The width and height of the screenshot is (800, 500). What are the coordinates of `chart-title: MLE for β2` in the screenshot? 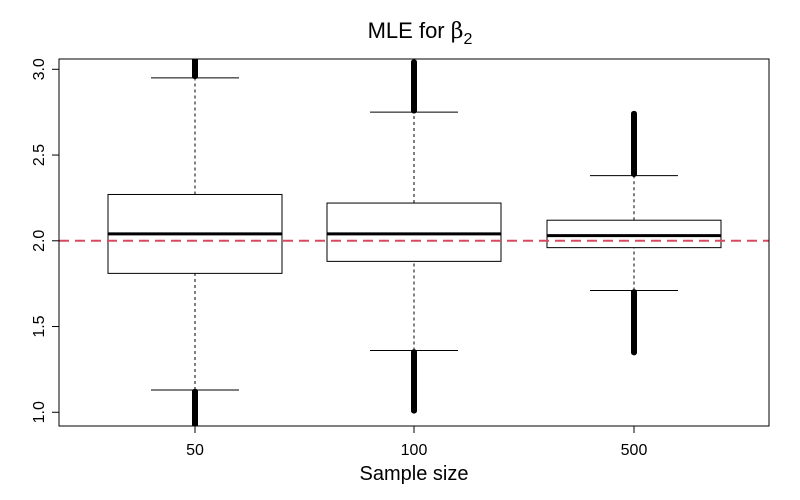 It's located at (420, 33).